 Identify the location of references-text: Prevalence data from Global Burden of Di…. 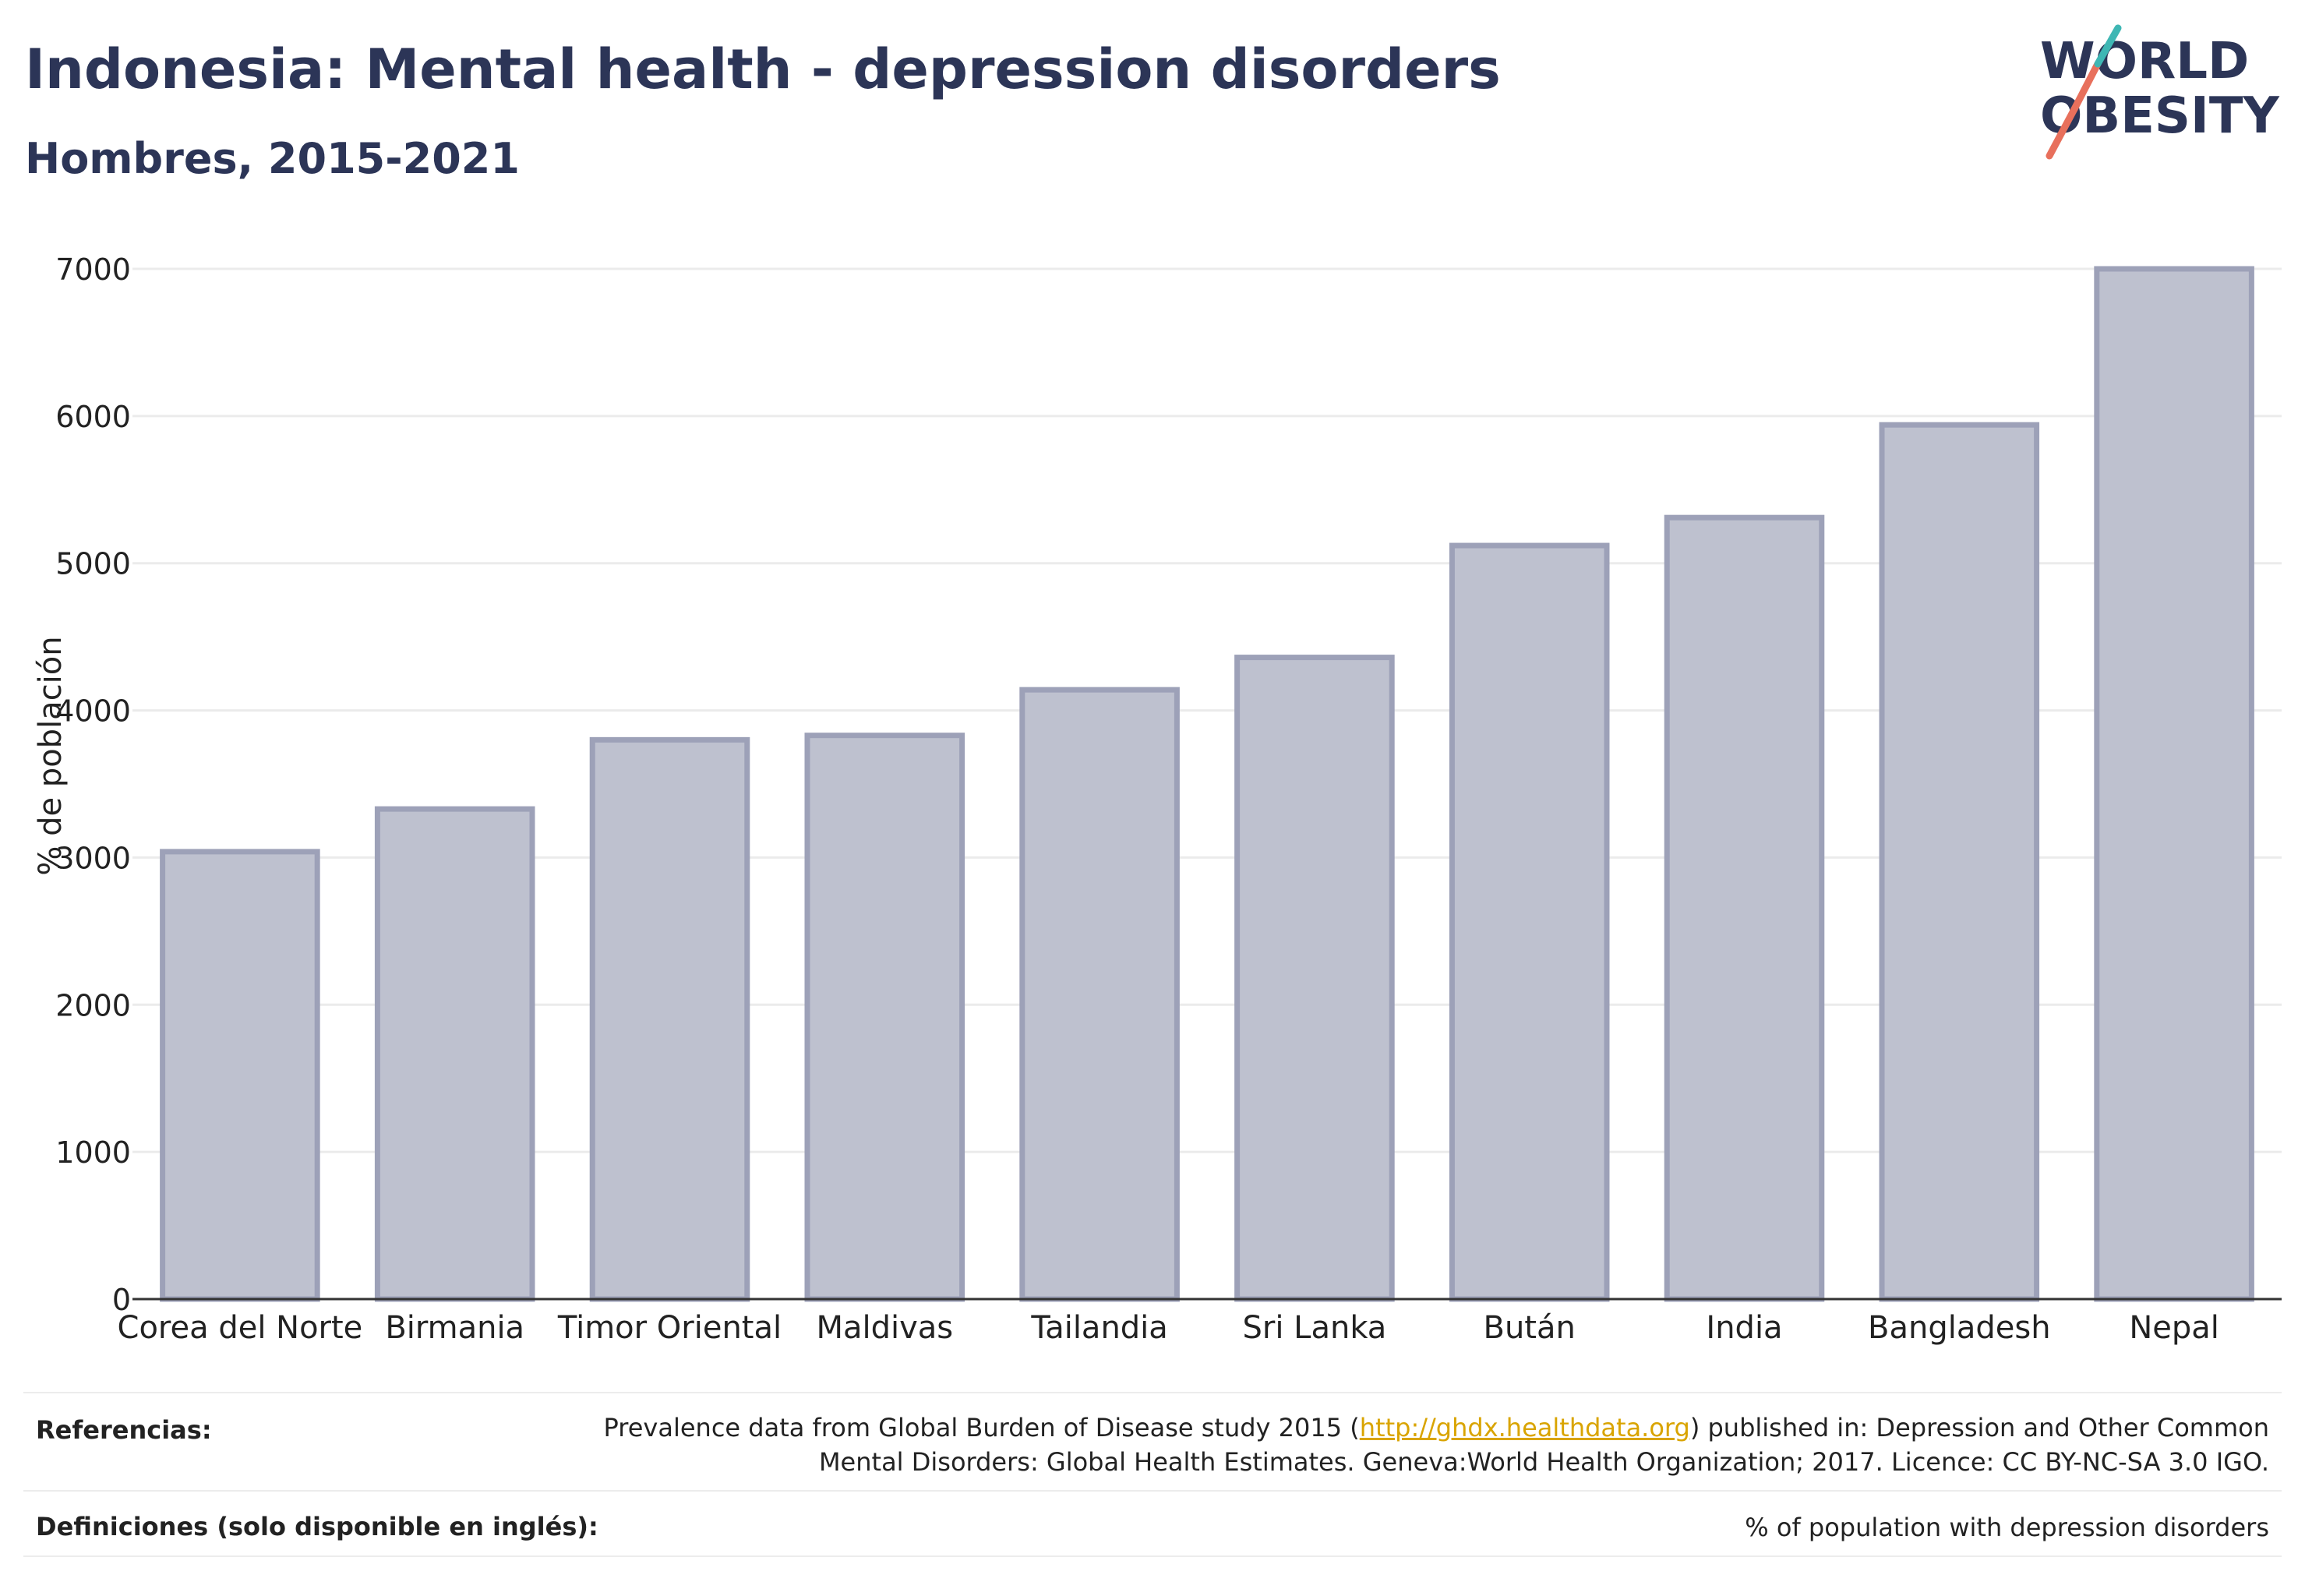
(1436, 1445).